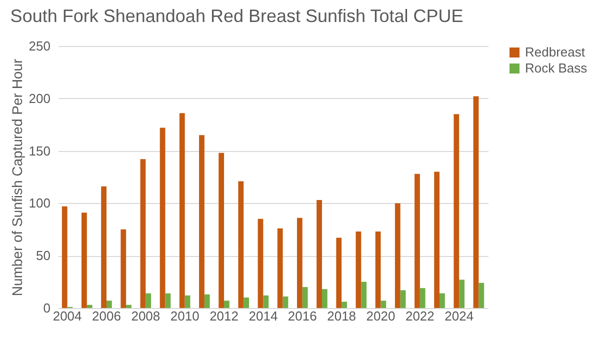  I want to click on x-tick-label: 2018, so click(341, 316).